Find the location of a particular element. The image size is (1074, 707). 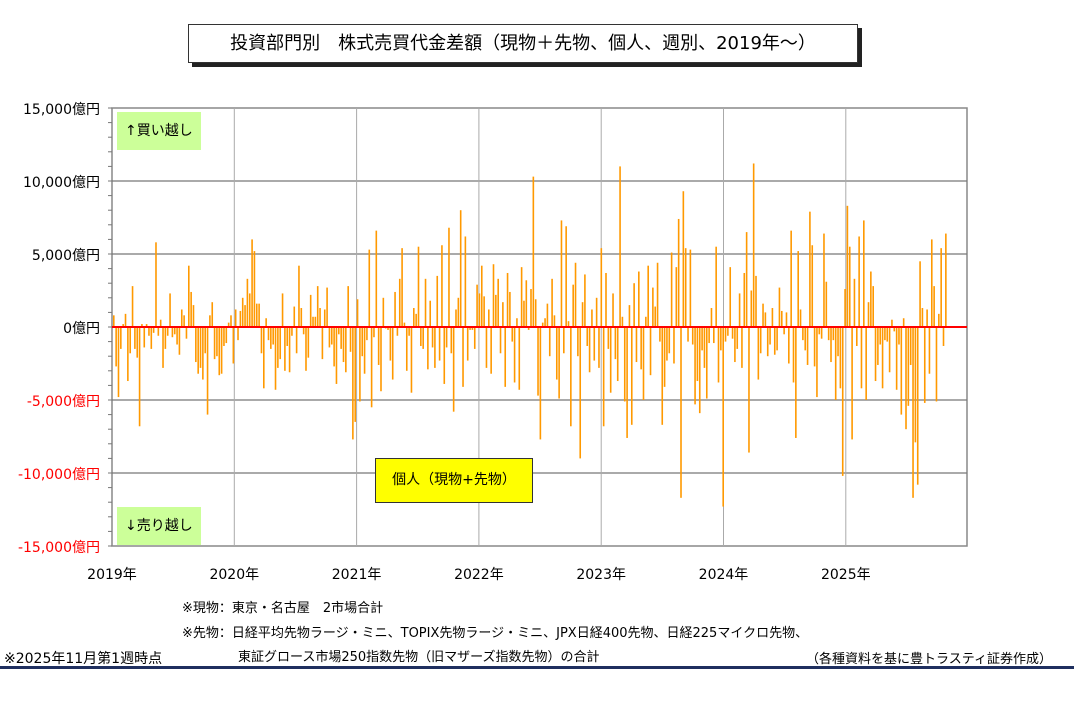

x-tick-label: 2021年 is located at coordinates (356, 575).